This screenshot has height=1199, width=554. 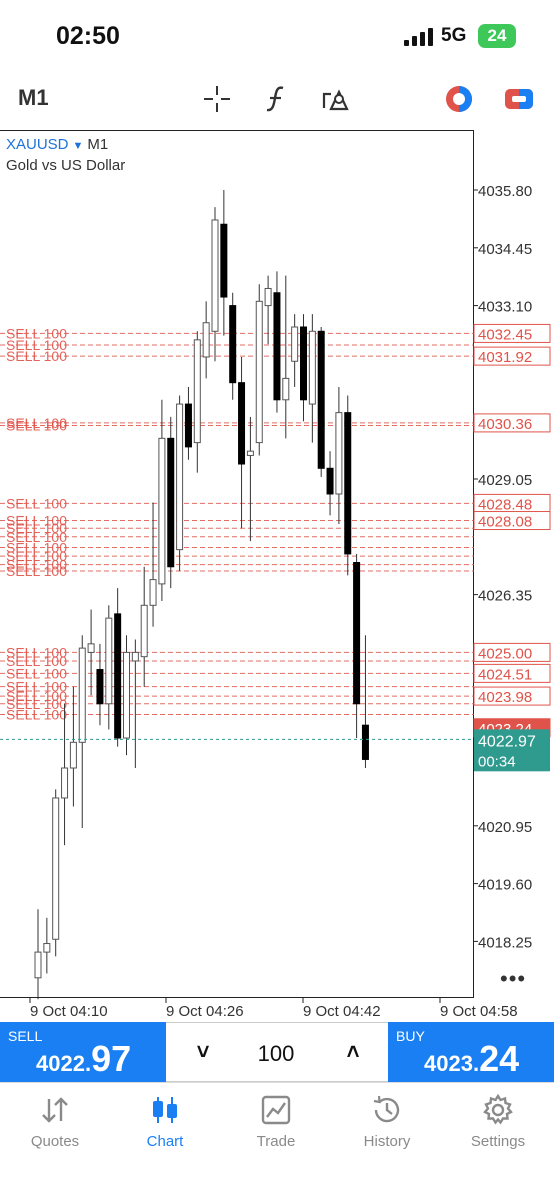 What do you see at coordinates (386, 1109) in the screenshot?
I see `history-clock-icon` at bounding box center [386, 1109].